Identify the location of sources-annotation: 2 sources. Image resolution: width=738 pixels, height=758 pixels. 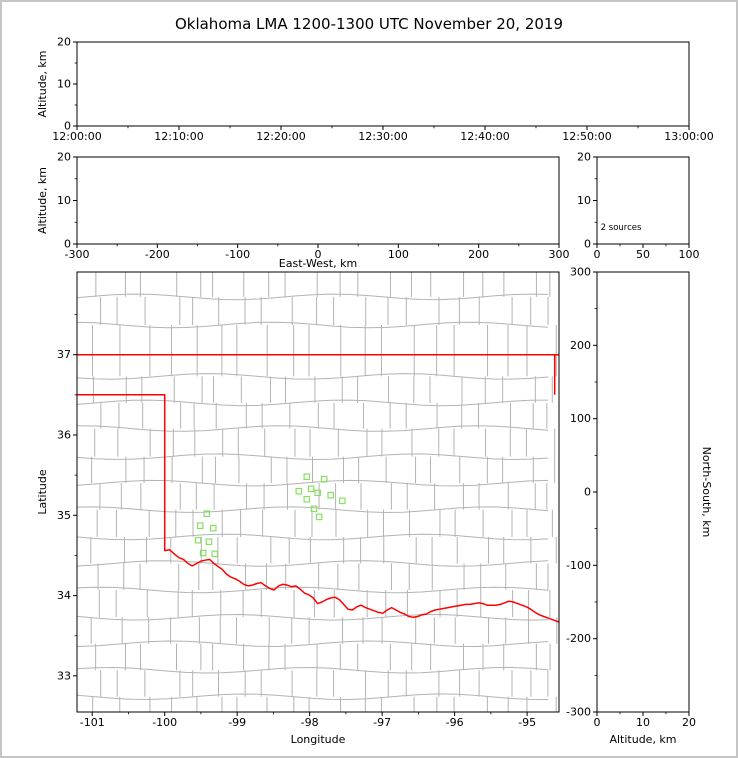
(621, 228).